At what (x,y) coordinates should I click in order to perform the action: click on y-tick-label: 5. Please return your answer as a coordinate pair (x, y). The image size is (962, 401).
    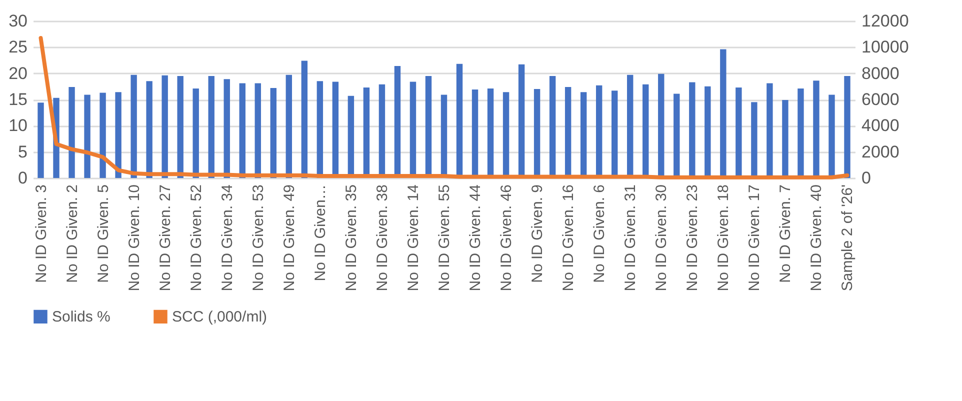
    Looking at the image, I should click on (23, 152).